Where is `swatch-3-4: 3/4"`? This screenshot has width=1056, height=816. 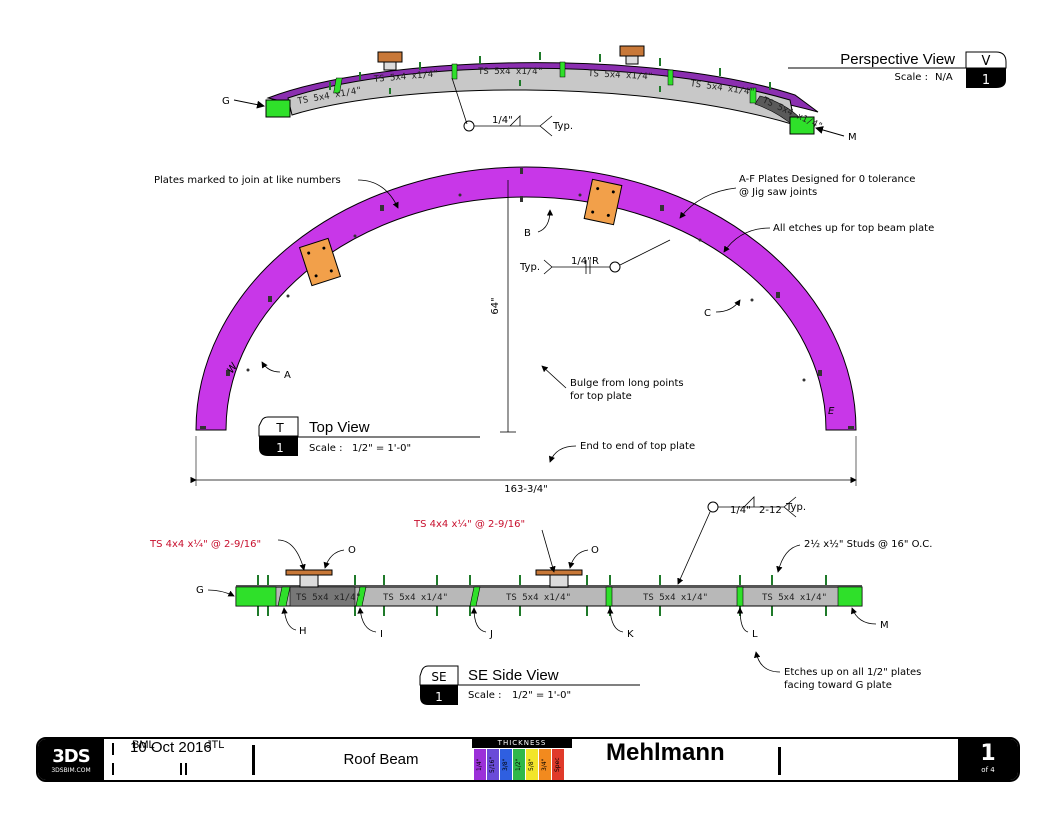
swatch-3-4: 3/4" is located at coordinates (545, 764).